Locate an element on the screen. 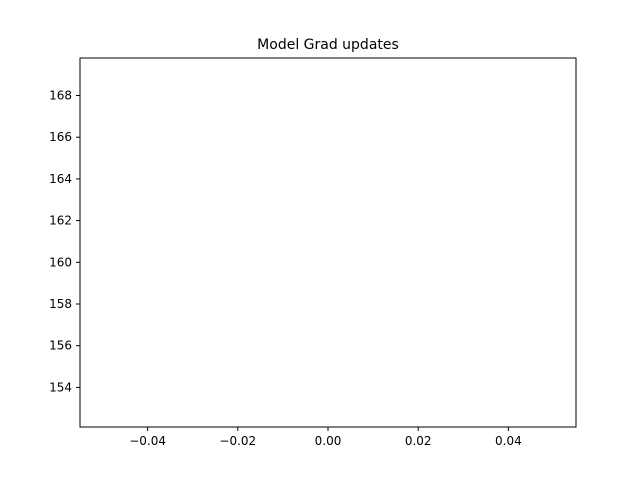  x-tick-label: 0.02 is located at coordinates (418, 441).